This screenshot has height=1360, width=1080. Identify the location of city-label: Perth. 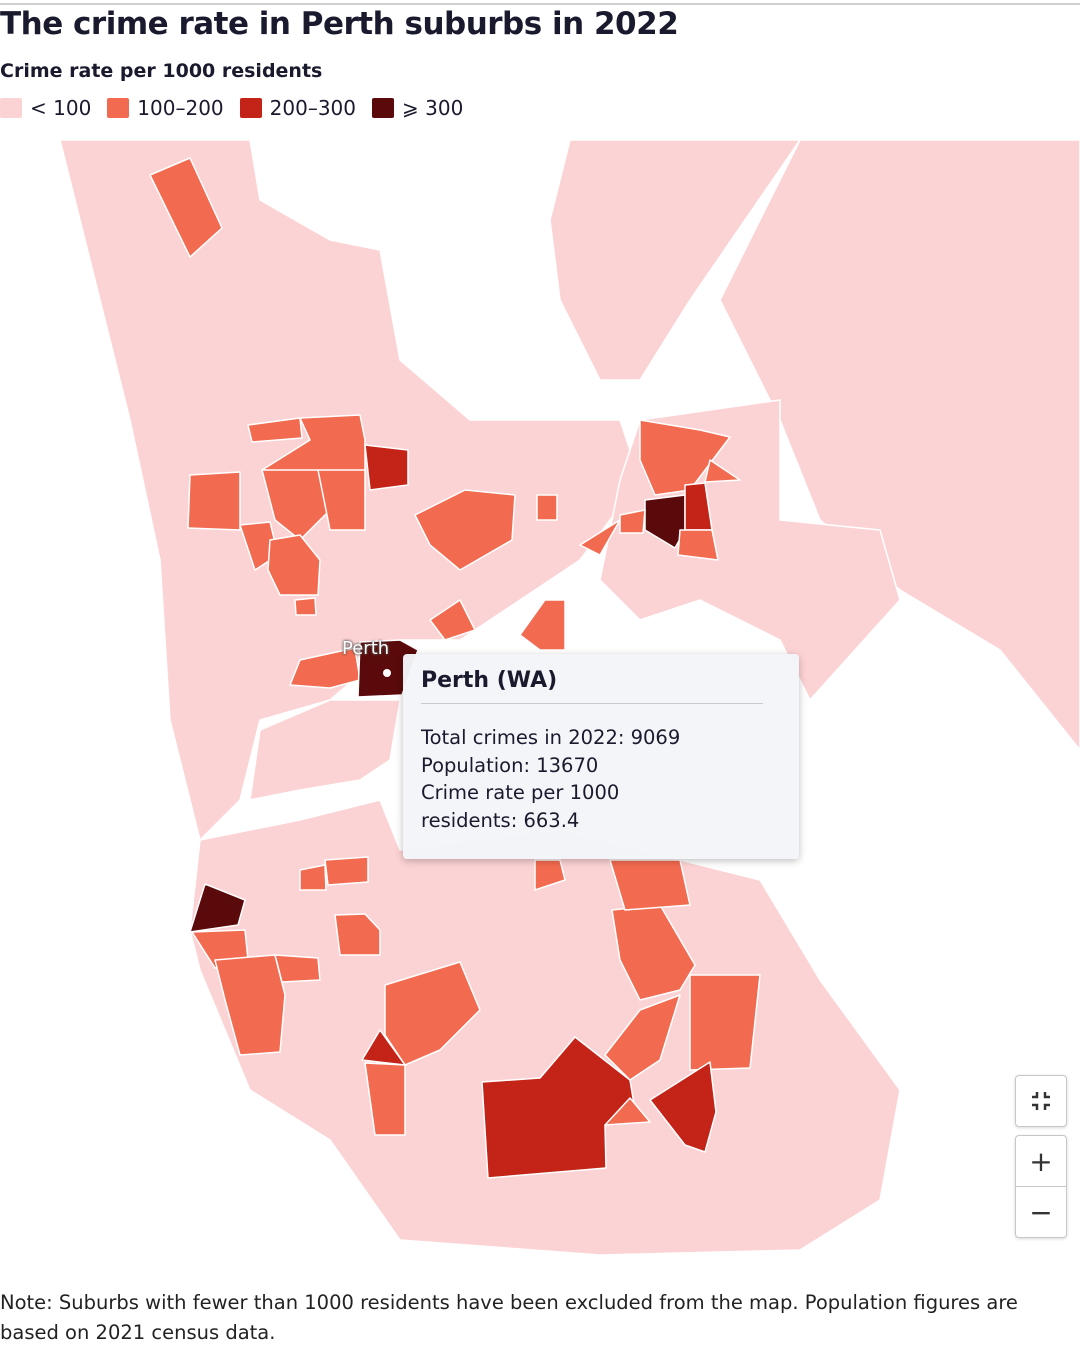
(366, 648).